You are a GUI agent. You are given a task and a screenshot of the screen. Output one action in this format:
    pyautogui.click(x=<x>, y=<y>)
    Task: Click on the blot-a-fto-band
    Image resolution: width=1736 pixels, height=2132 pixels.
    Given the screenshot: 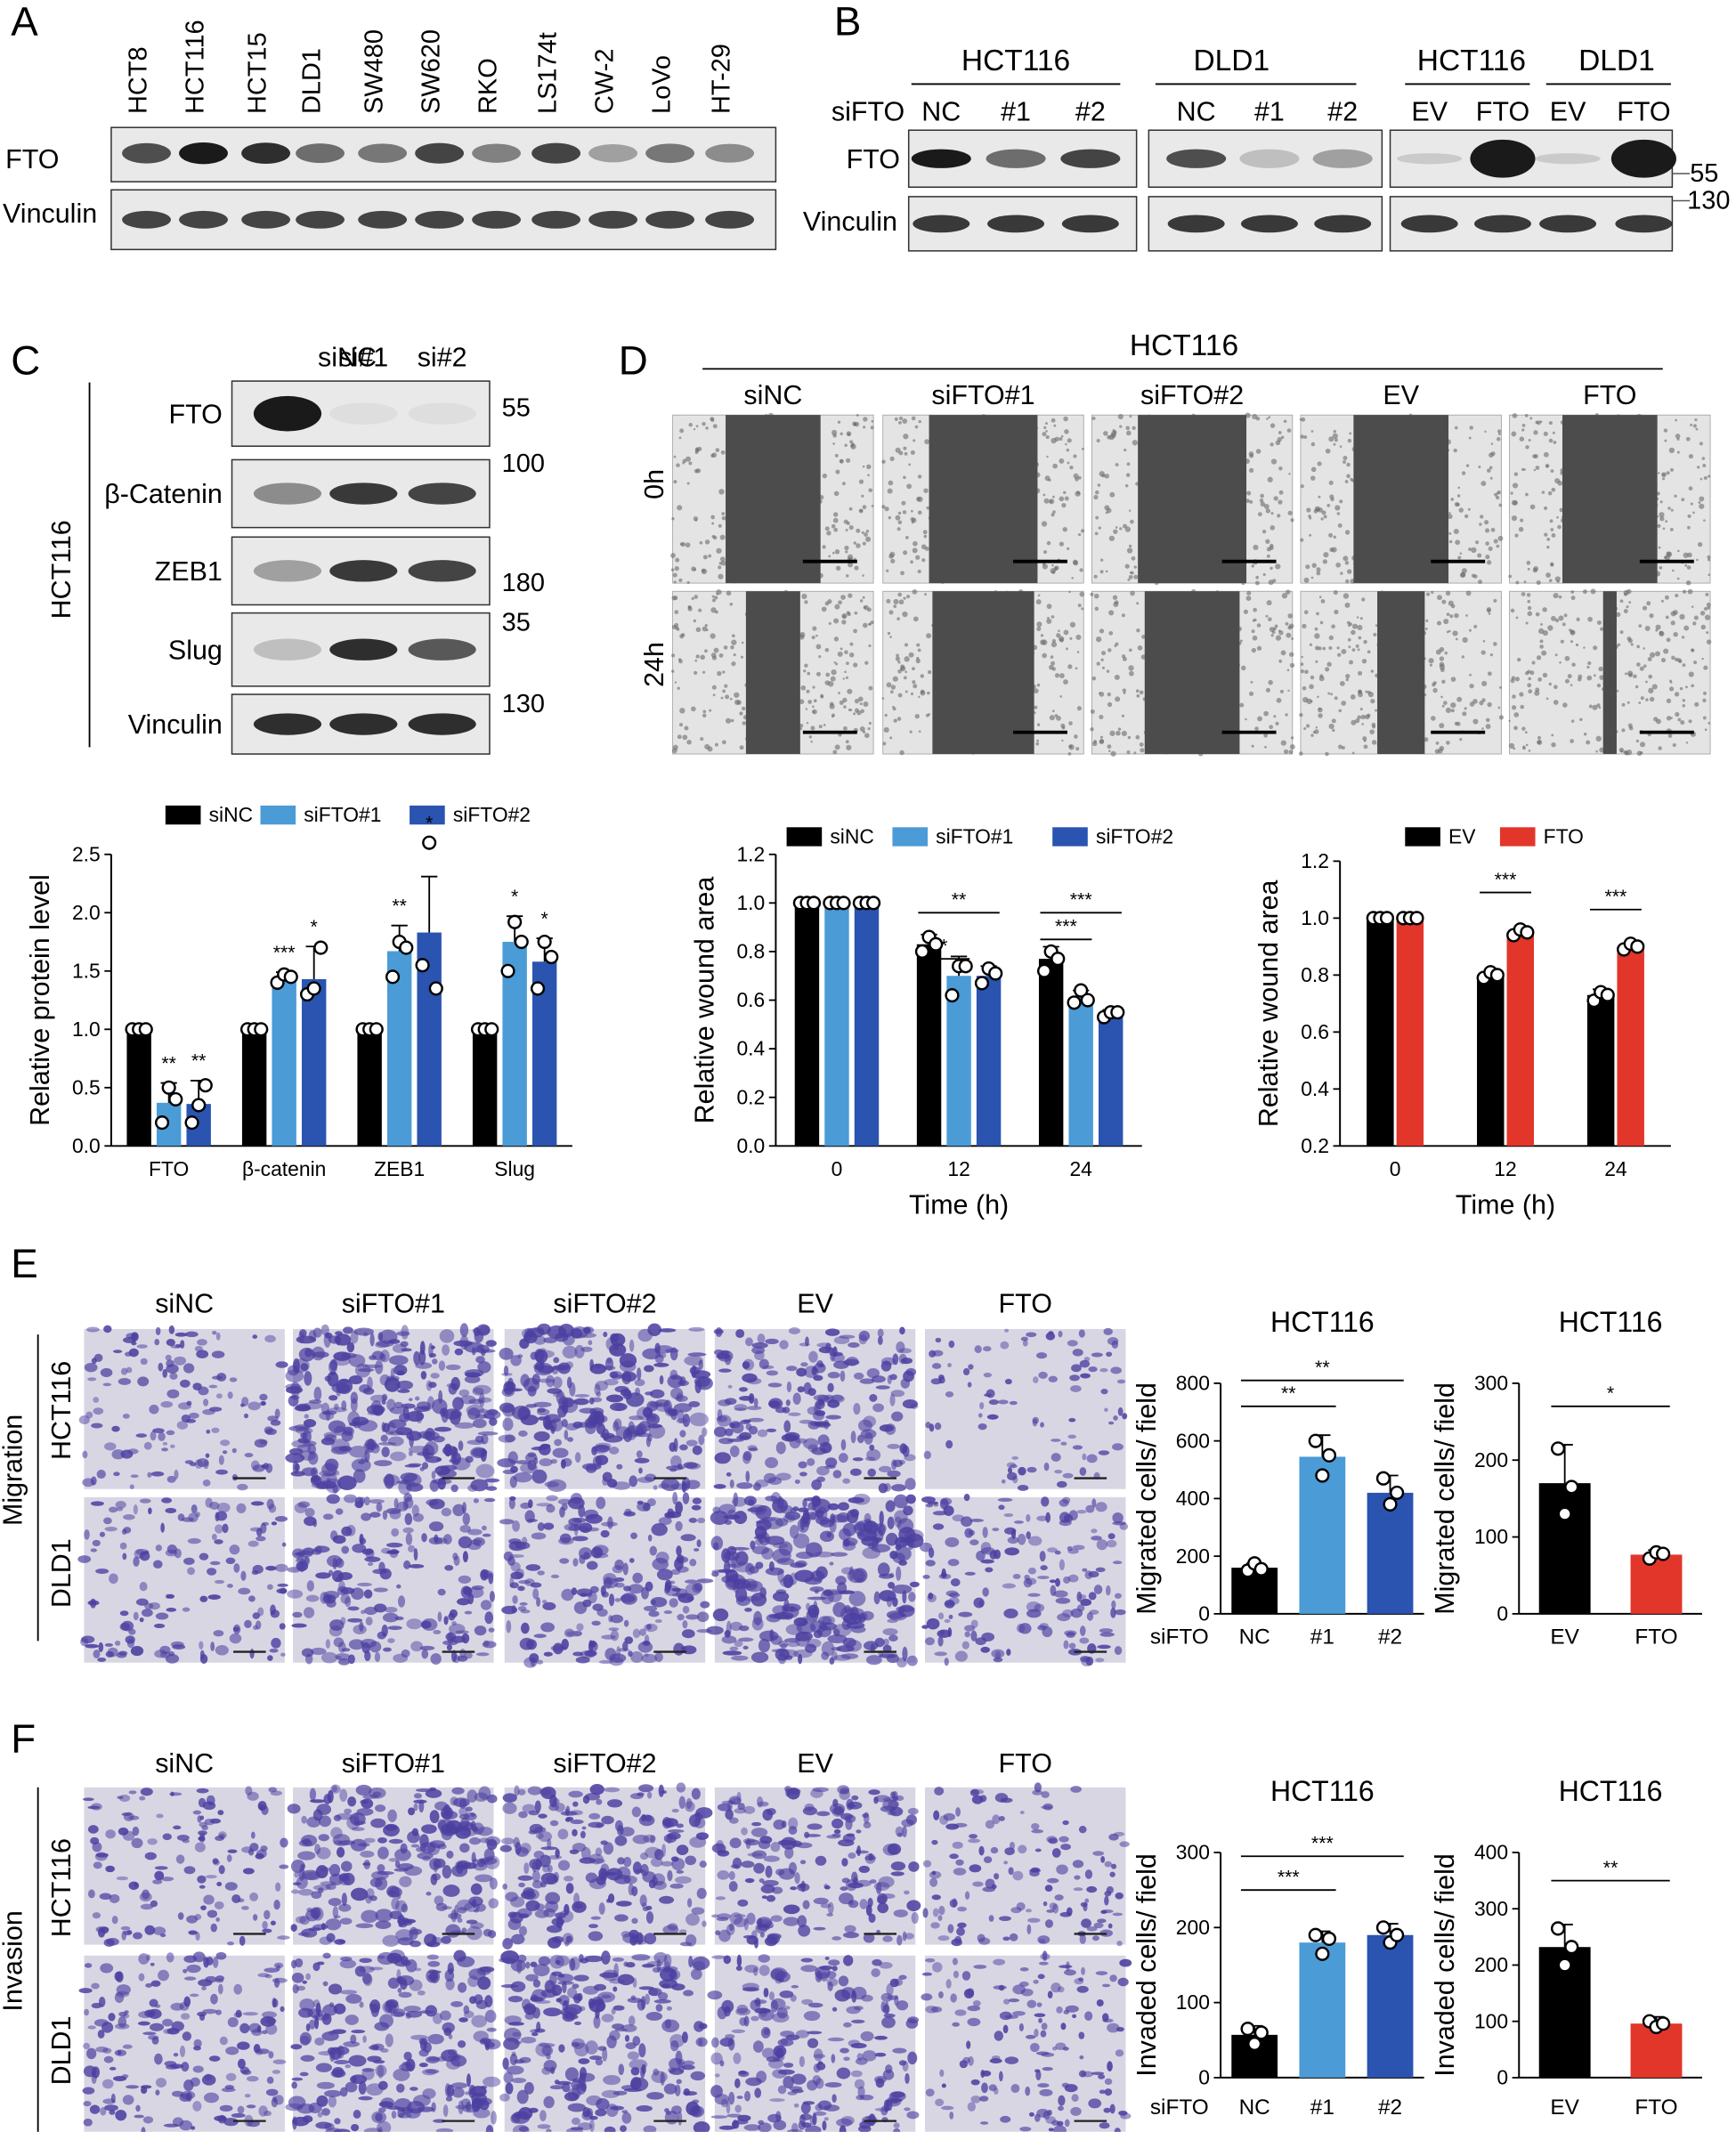 What is the action you would take?
    pyautogui.click(x=730, y=153)
    